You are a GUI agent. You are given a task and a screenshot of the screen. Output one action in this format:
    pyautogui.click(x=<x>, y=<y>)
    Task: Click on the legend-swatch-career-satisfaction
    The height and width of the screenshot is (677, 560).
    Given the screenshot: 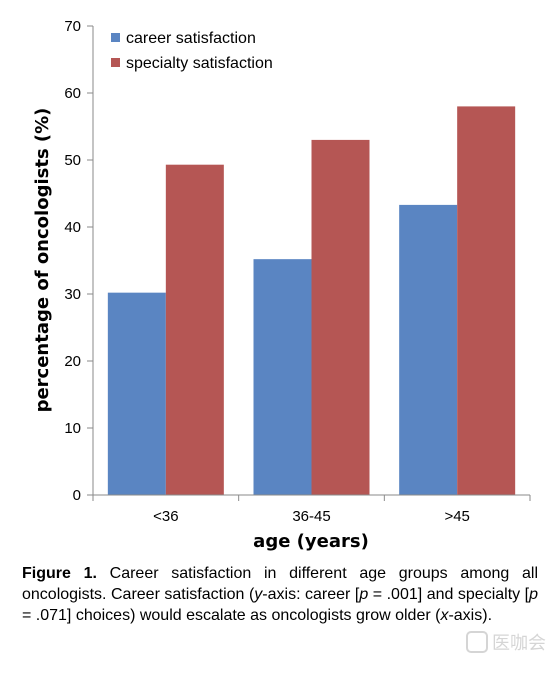 What is the action you would take?
    pyautogui.click(x=115, y=37)
    